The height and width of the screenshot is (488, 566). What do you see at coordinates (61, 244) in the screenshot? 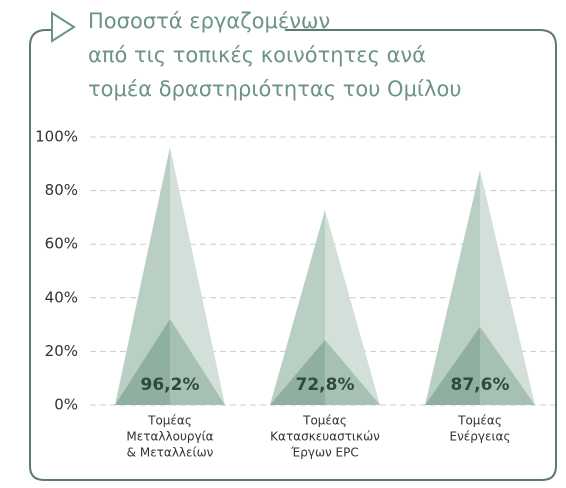
I see `y-tick-label: 60%` at bounding box center [61, 244].